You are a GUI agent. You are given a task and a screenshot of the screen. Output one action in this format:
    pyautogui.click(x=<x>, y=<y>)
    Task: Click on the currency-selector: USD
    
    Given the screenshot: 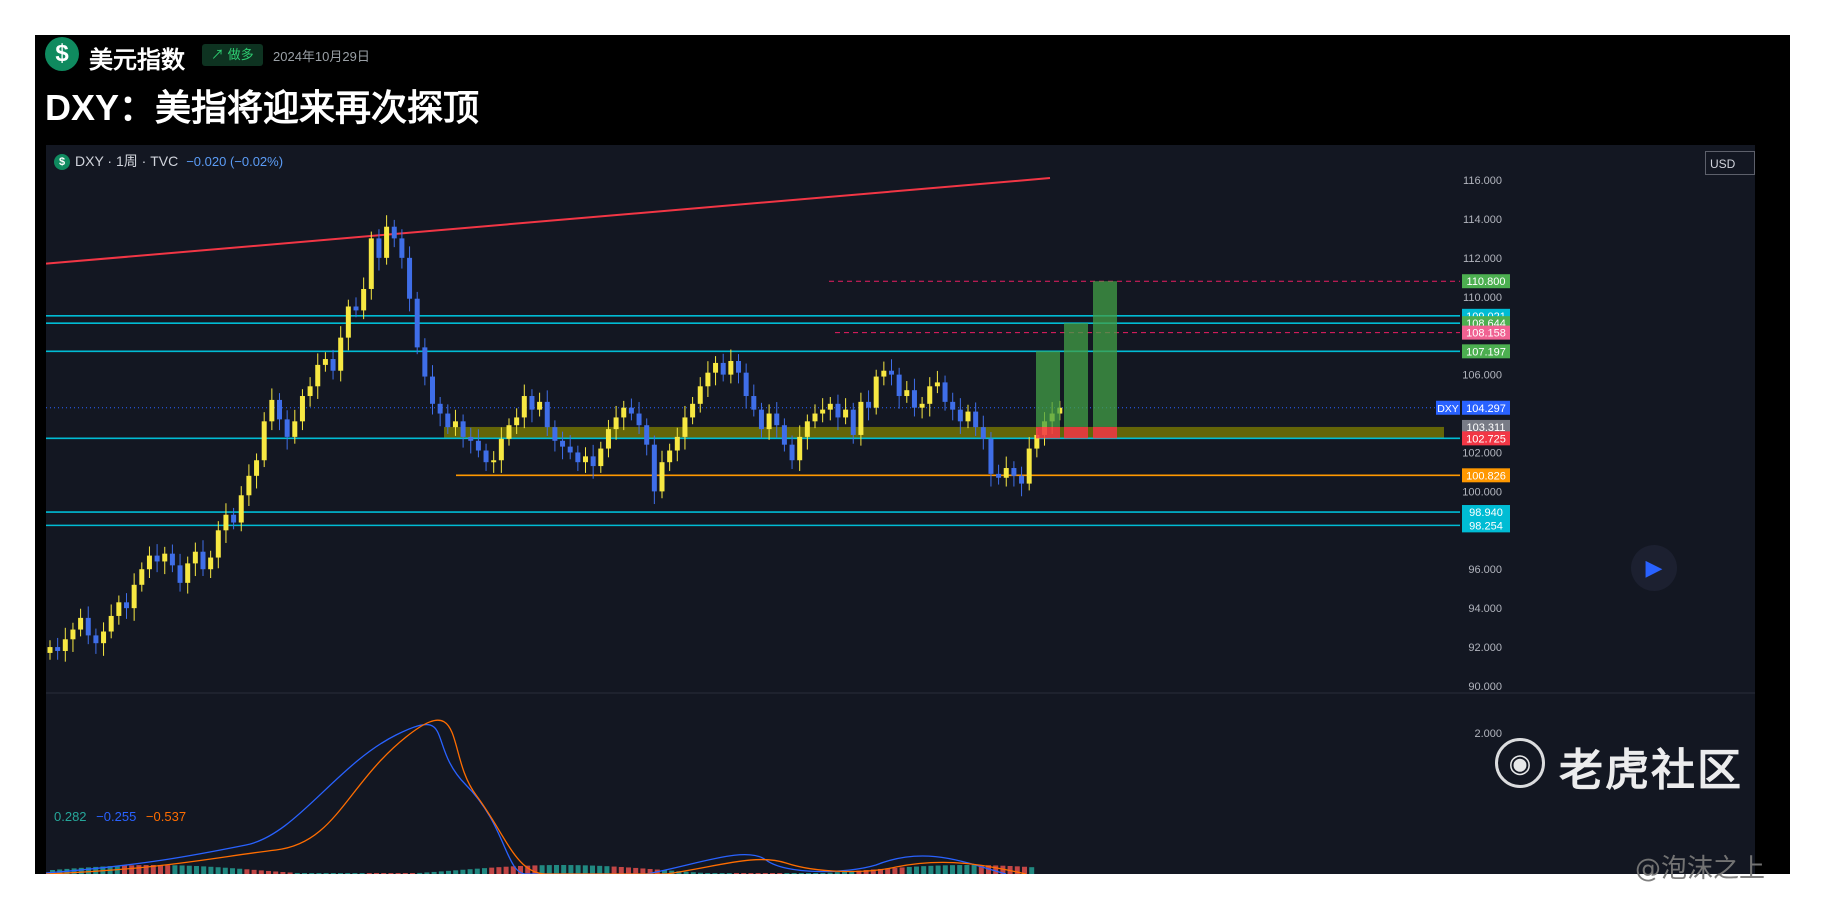 What is the action you would take?
    pyautogui.click(x=1730, y=163)
    